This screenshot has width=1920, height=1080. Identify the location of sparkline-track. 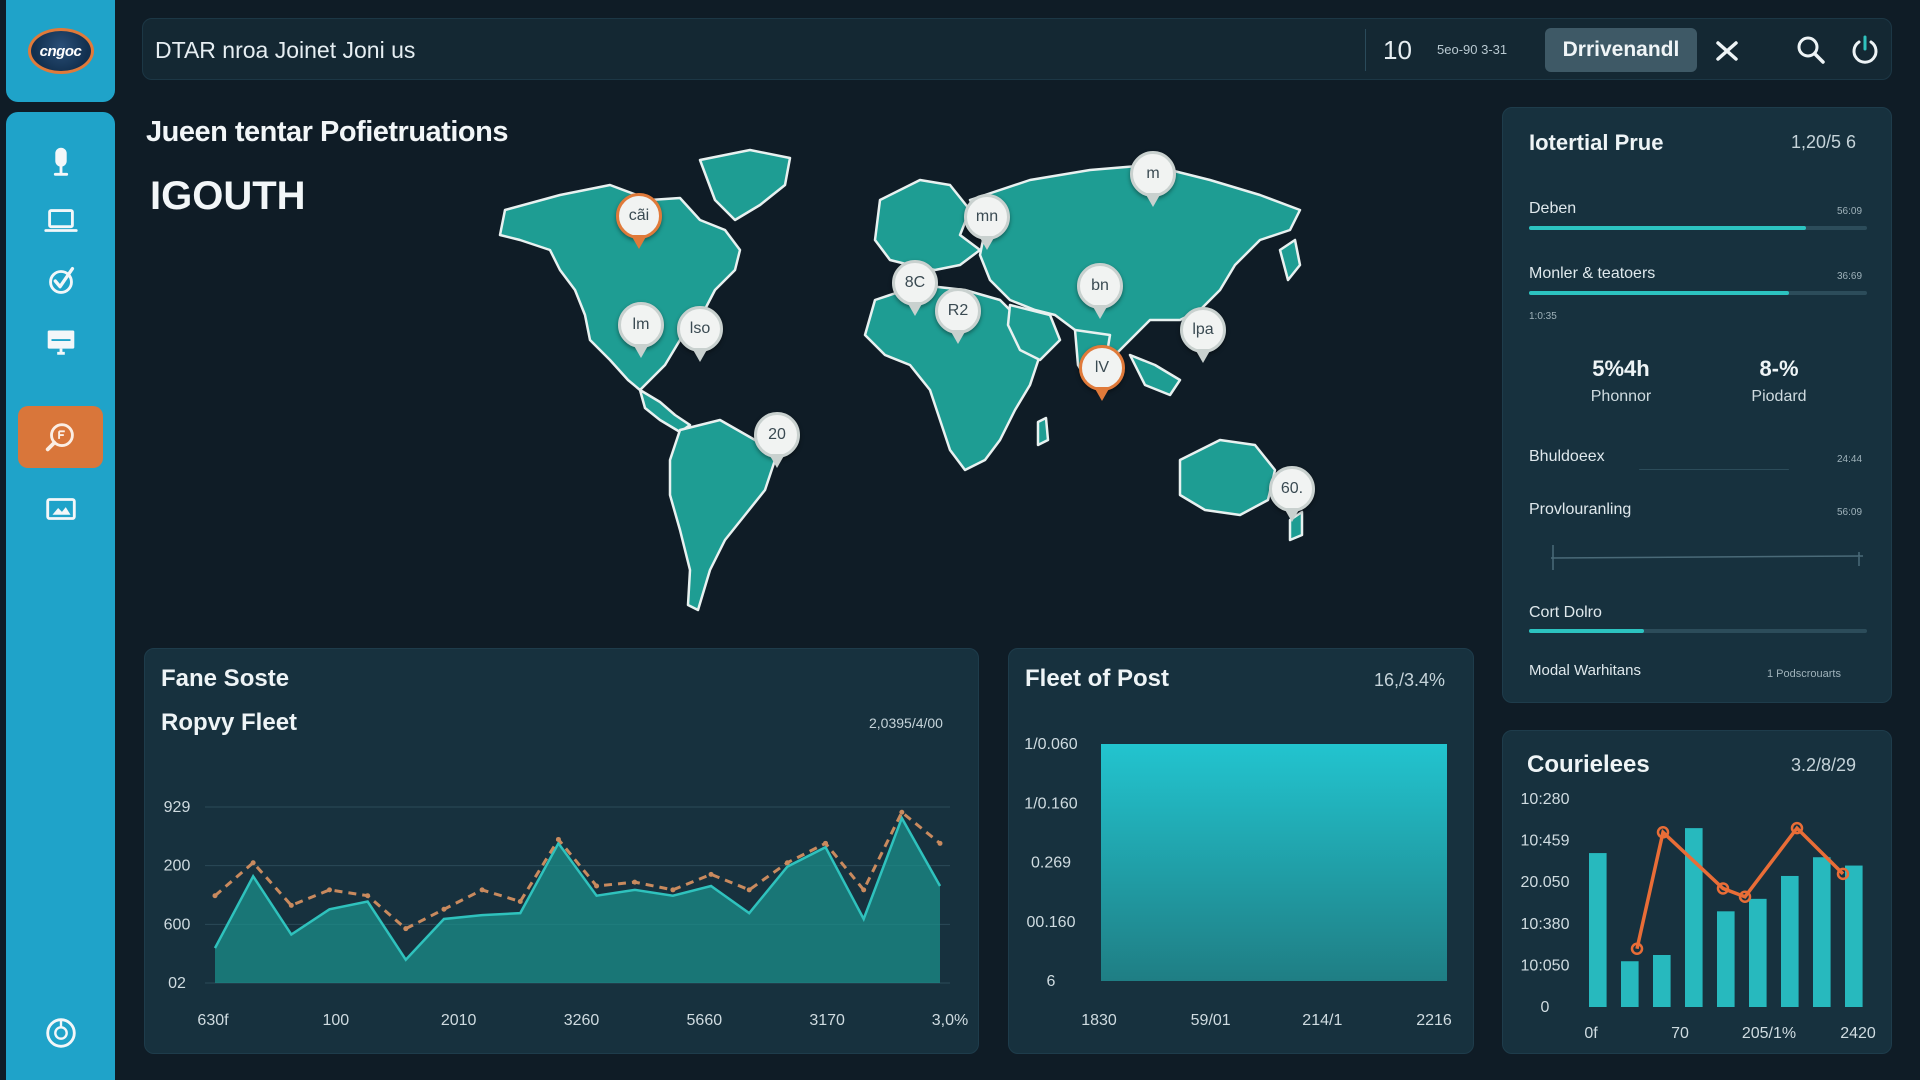
(1707, 557).